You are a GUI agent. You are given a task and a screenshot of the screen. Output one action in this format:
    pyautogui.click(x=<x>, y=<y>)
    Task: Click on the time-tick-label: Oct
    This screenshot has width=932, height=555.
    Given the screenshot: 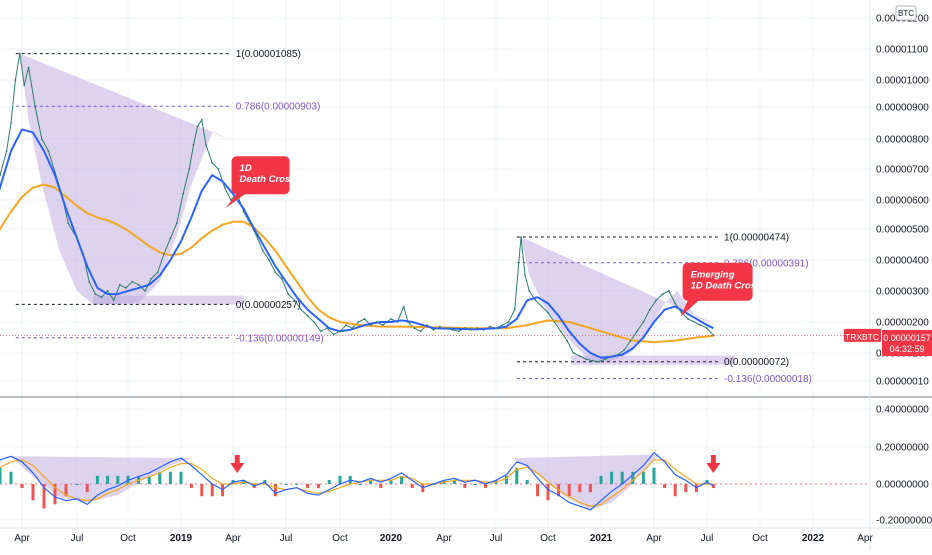 What is the action you would take?
    pyautogui.click(x=548, y=538)
    